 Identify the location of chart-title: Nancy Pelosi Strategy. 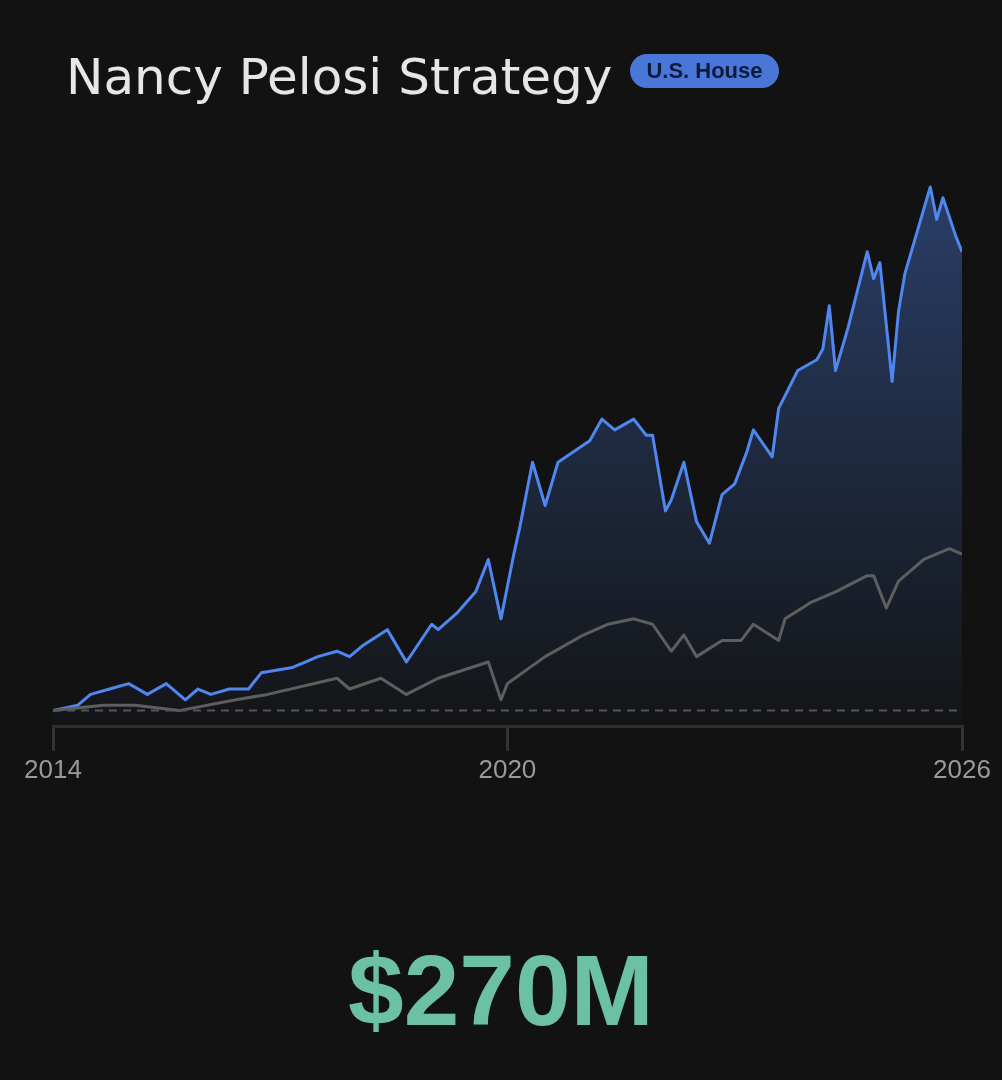
(339, 77).